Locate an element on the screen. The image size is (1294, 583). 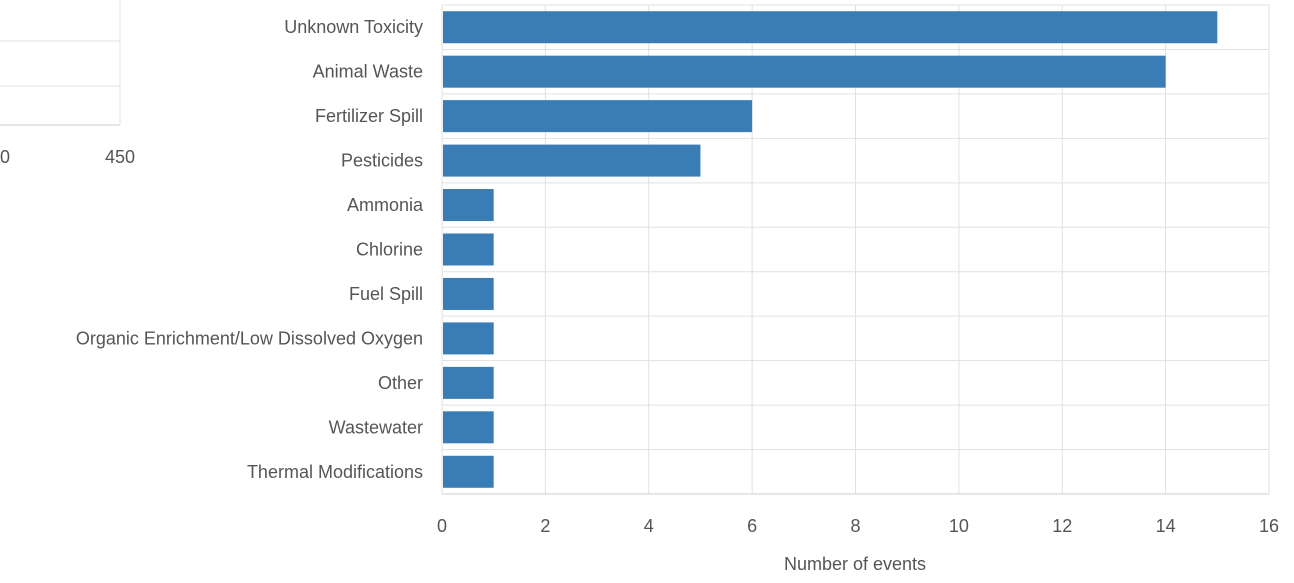
fragment-tick-label: 450 is located at coordinates (120, 157).